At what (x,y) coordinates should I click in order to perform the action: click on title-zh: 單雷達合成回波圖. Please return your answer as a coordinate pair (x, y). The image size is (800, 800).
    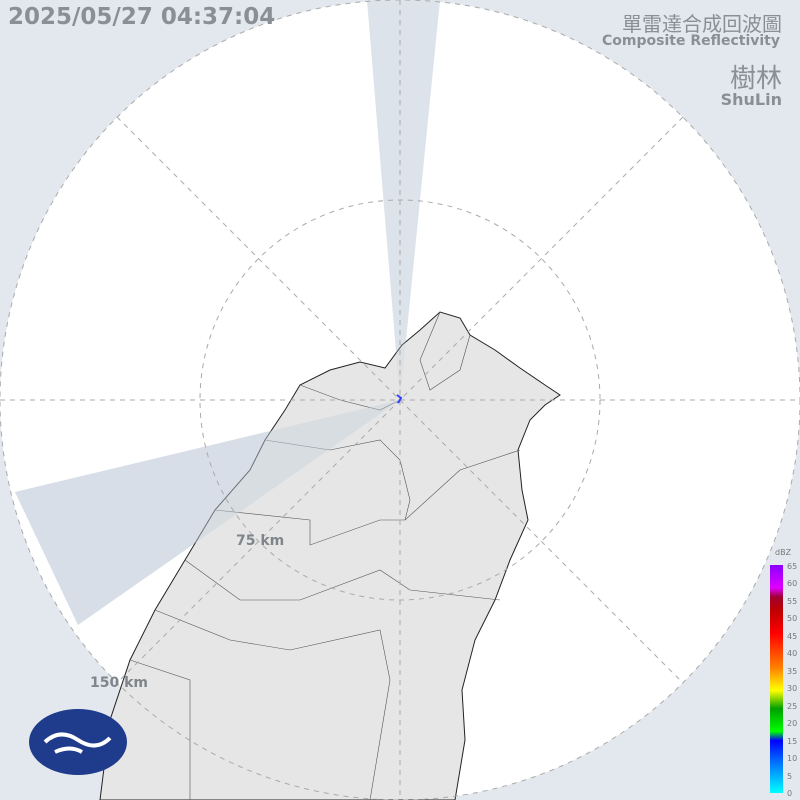
    Looking at the image, I should click on (702, 24).